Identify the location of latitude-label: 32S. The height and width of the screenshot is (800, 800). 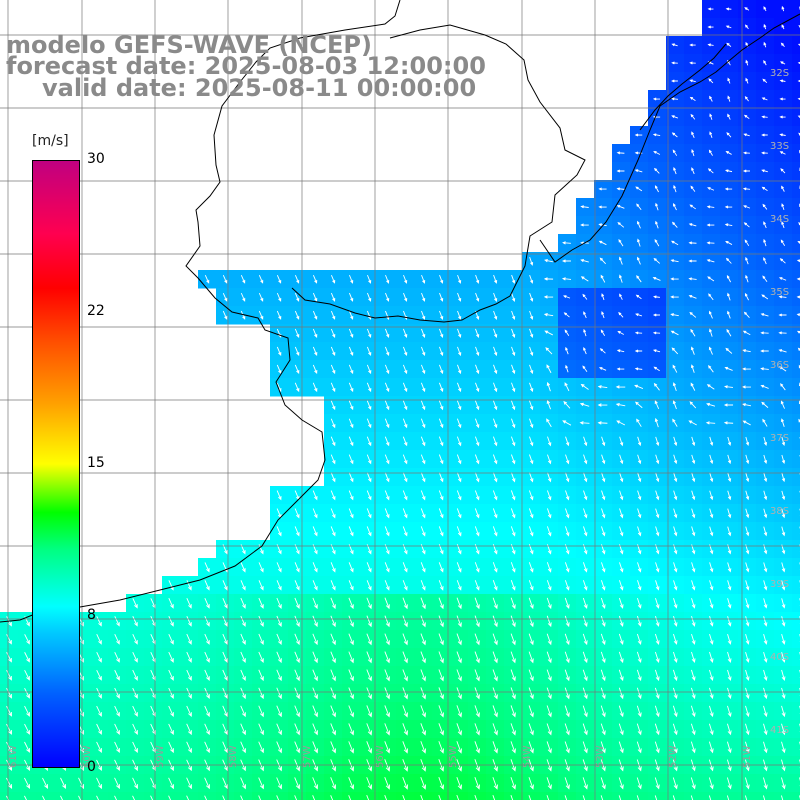
(779, 73).